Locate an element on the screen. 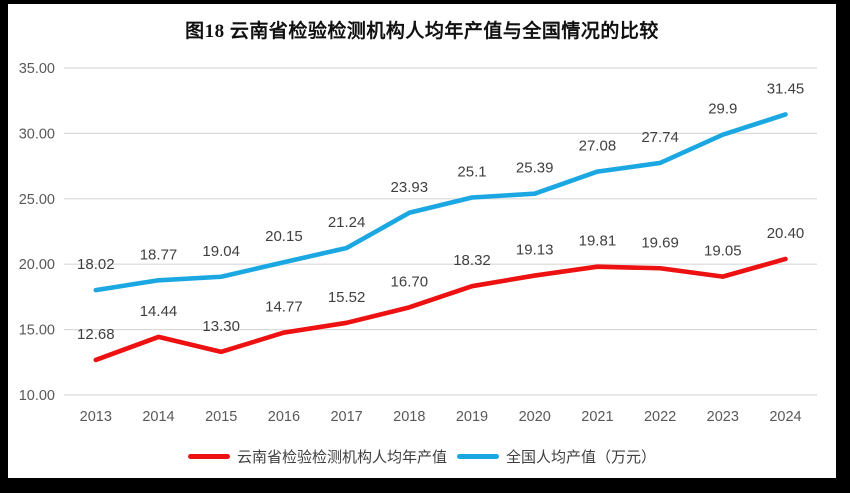 This screenshot has width=850, height=493. data-label: 29.9 is located at coordinates (722, 109).